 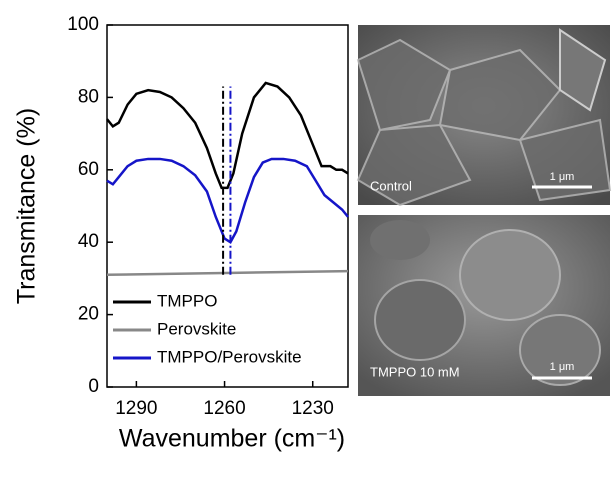 I want to click on legend-label: Perovskite, so click(x=196, y=328).